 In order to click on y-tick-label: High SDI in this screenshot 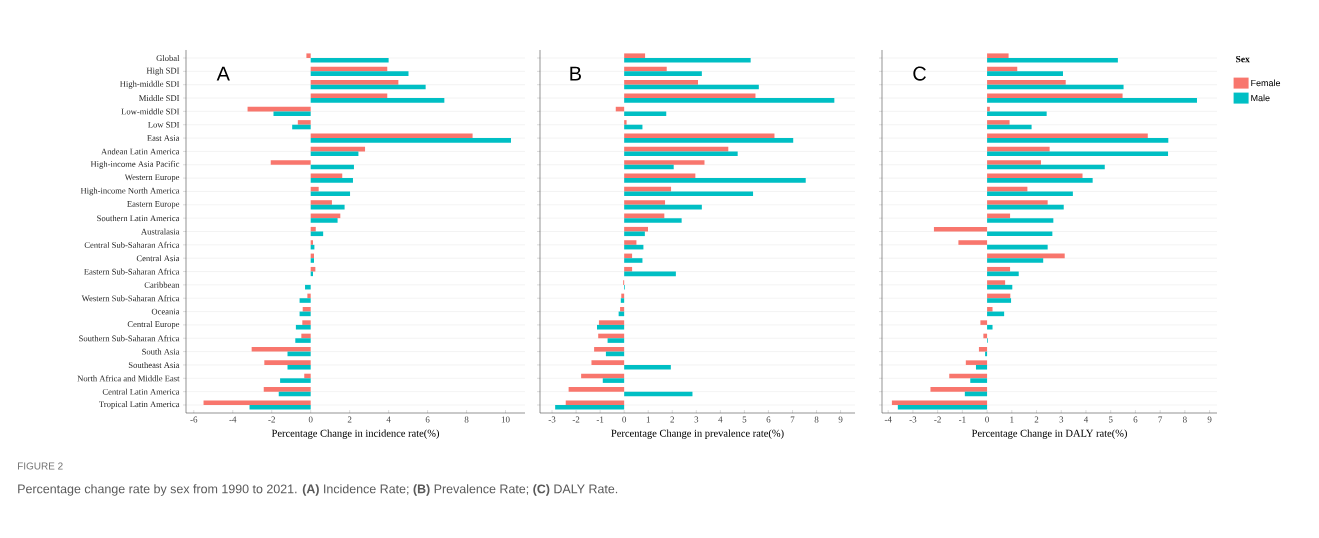, I will do `click(163, 71)`.